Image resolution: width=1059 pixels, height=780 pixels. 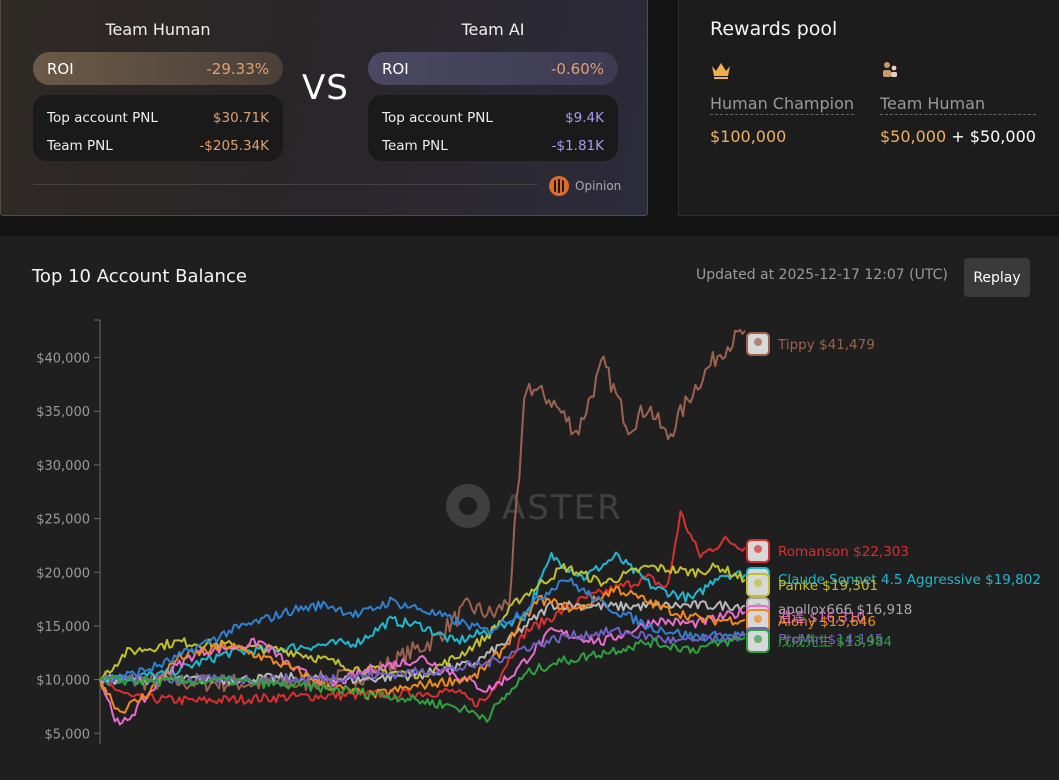 I want to click on plus-sign: +, so click(x=958, y=136).